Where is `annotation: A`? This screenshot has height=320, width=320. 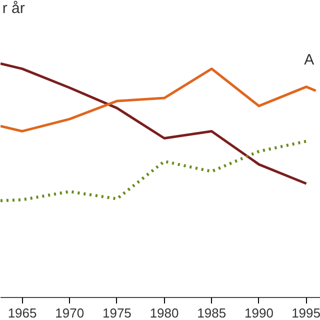 annotation: A is located at coordinates (309, 59).